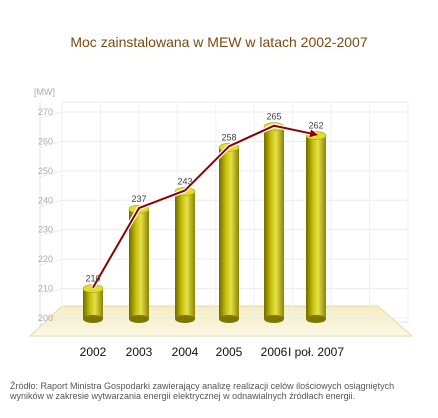  What do you see at coordinates (184, 181) in the screenshot?
I see `data-label: 243` at bounding box center [184, 181].